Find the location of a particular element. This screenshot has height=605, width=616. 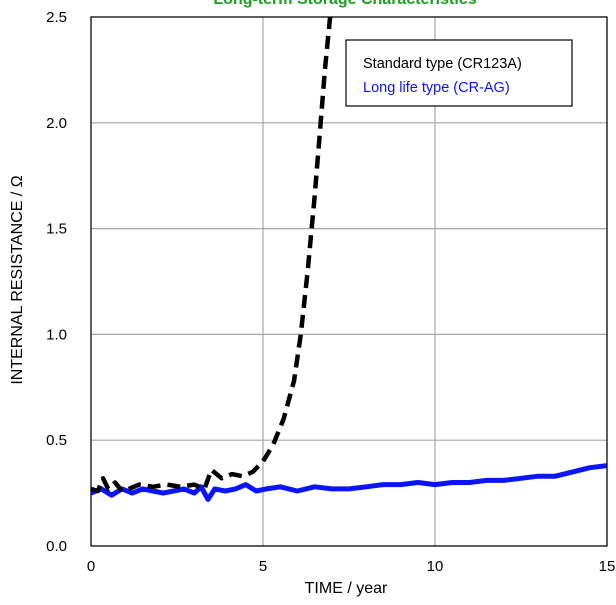

legend-entry-standard: Standard type (CR123A) is located at coordinates (442, 64).